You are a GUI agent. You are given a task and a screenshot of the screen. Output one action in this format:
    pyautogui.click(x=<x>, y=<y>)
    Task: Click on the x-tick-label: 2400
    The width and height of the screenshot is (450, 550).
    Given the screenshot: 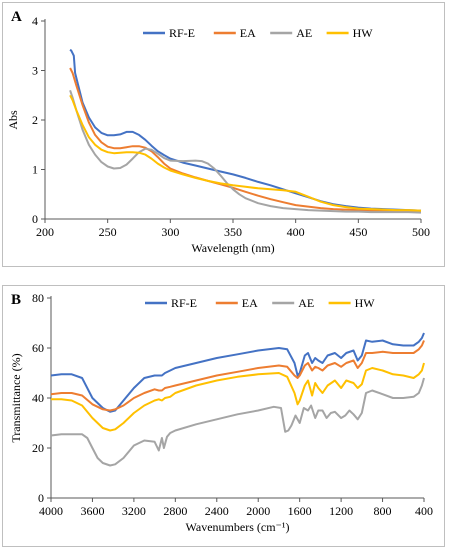 What is the action you would take?
    pyautogui.click(x=217, y=511)
    